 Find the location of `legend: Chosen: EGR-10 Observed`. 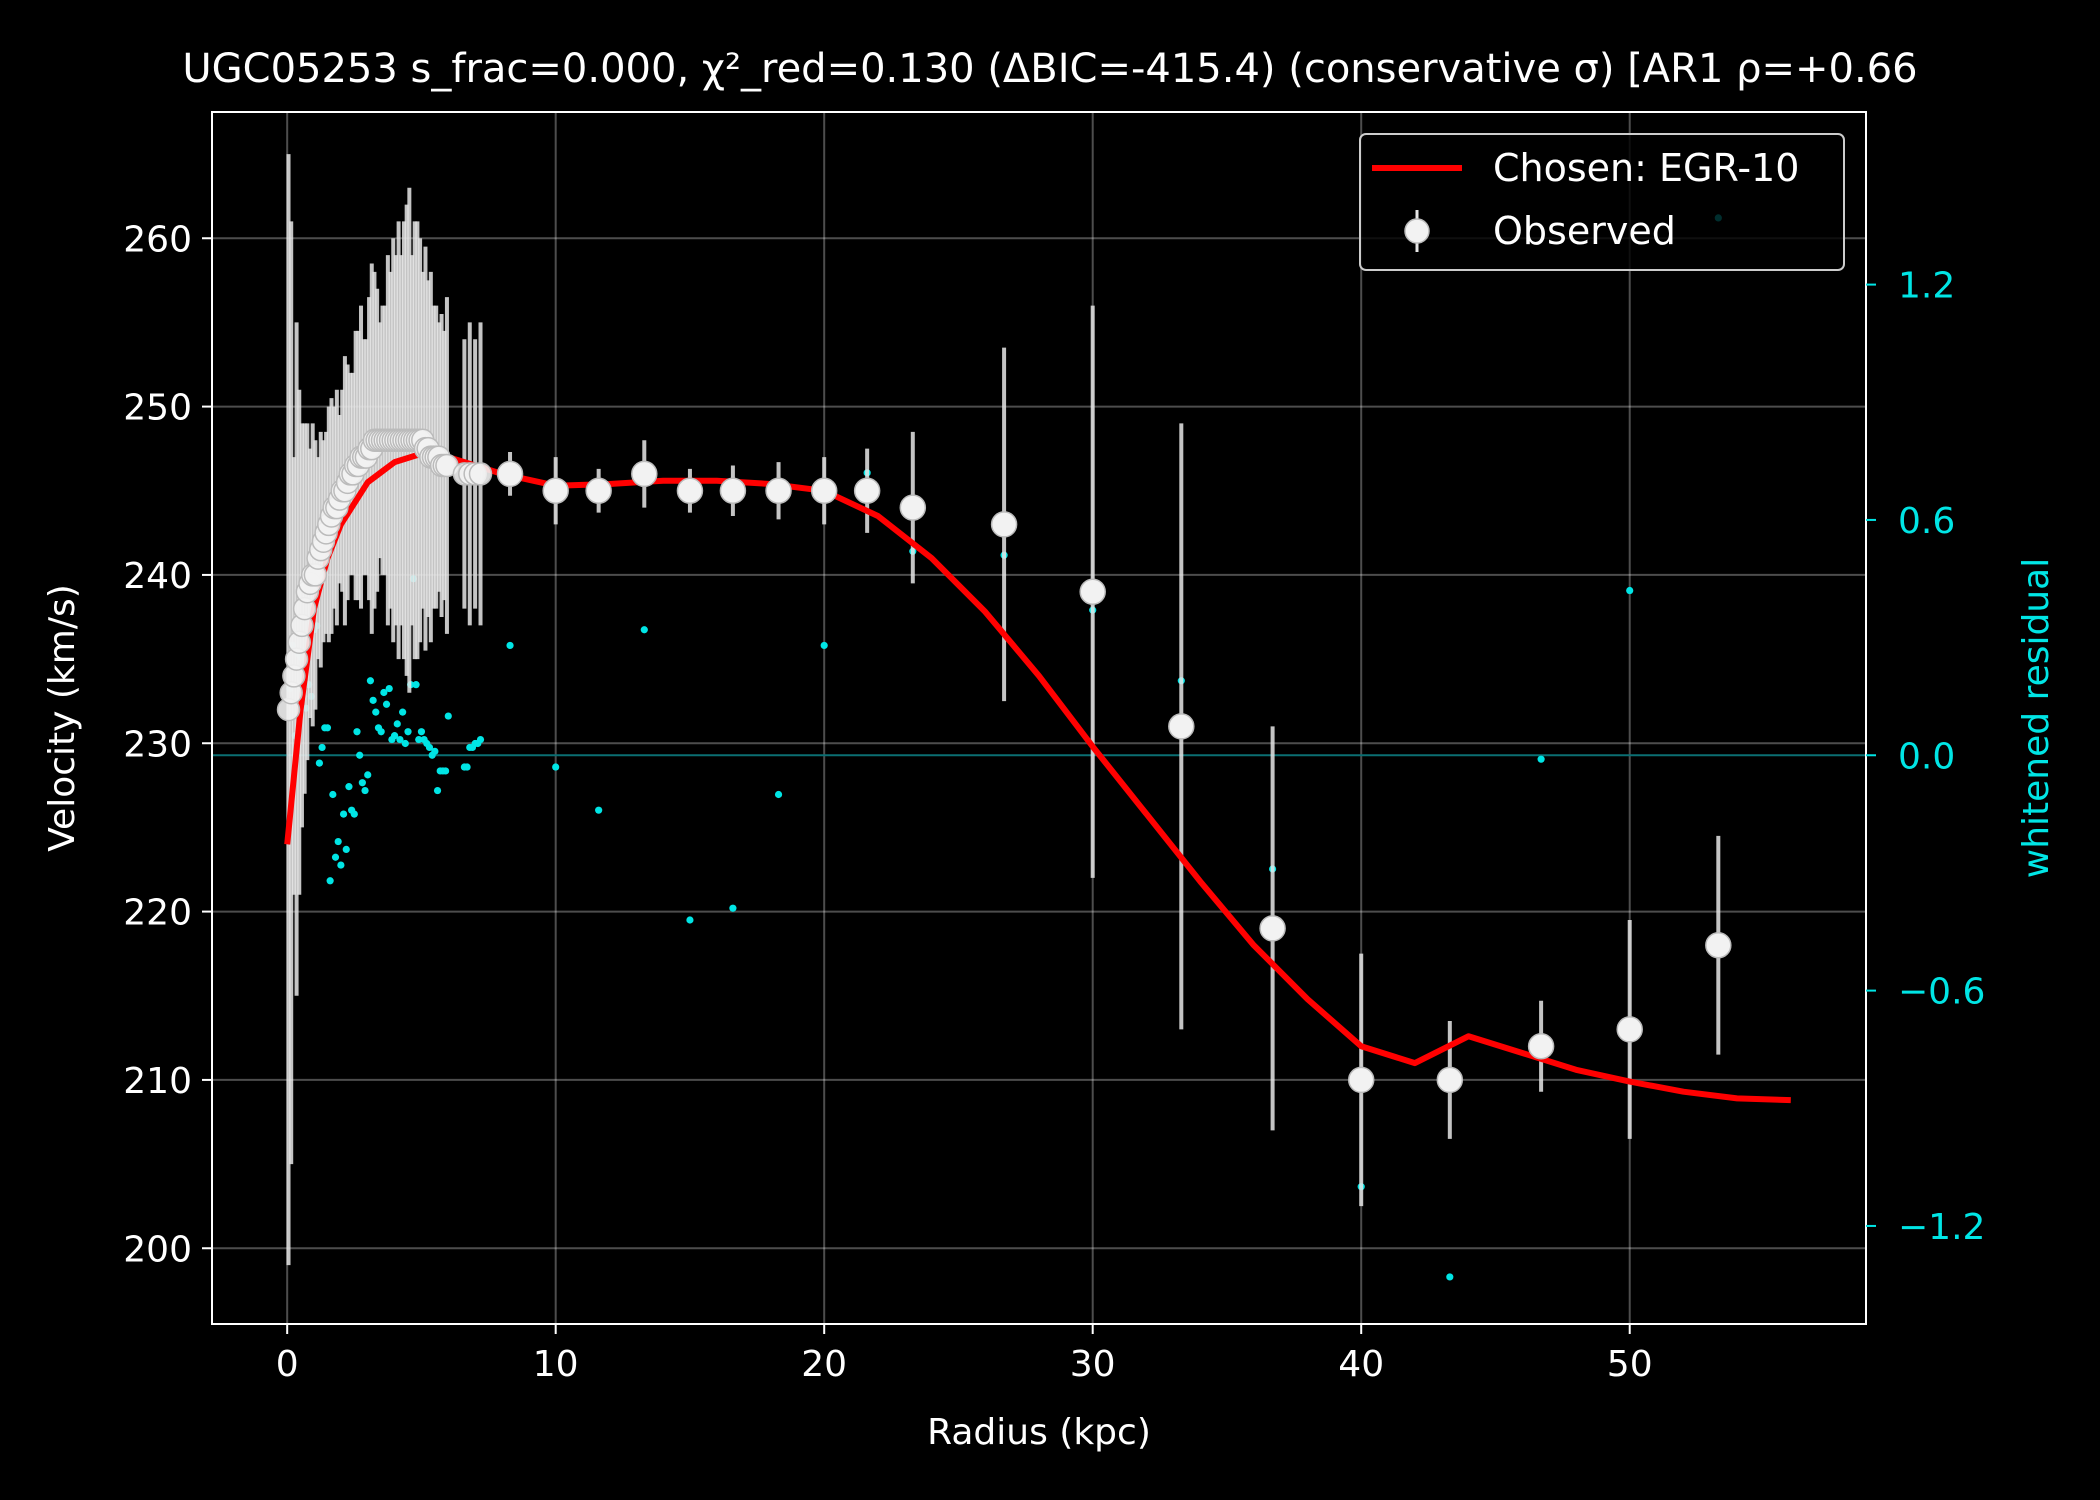

legend: Chosen: EGR-10 Observed is located at coordinates (1602, 202).